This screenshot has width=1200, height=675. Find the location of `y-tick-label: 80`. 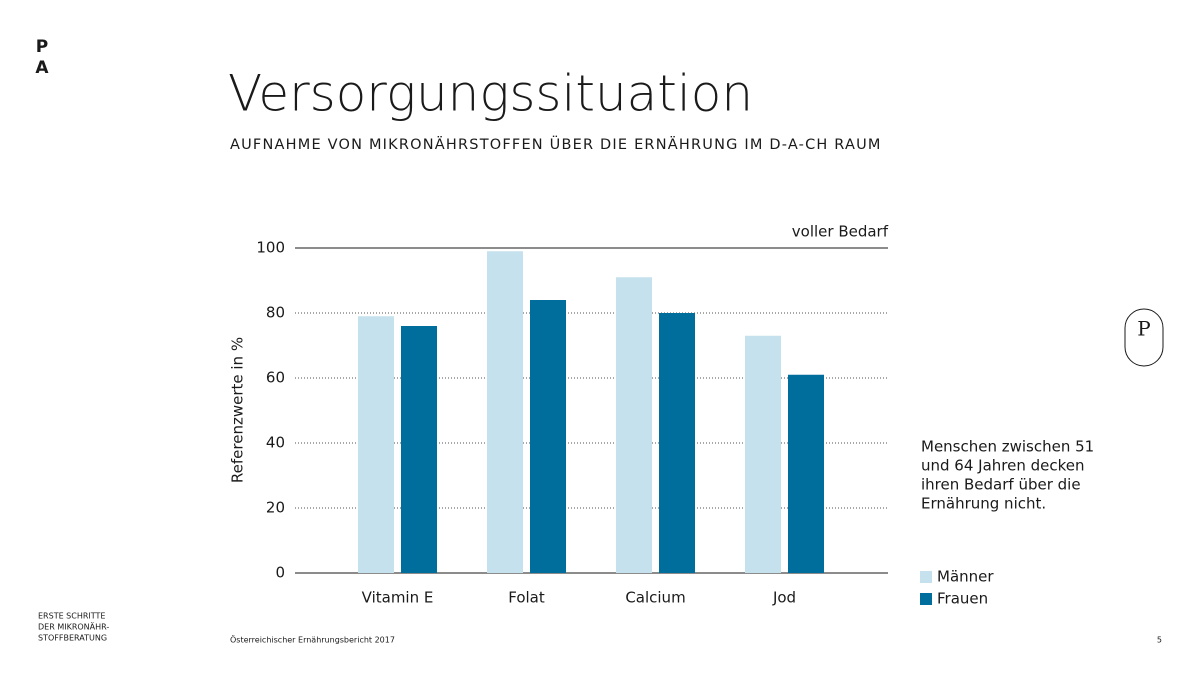

y-tick-label: 80 is located at coordinates (275, 313).